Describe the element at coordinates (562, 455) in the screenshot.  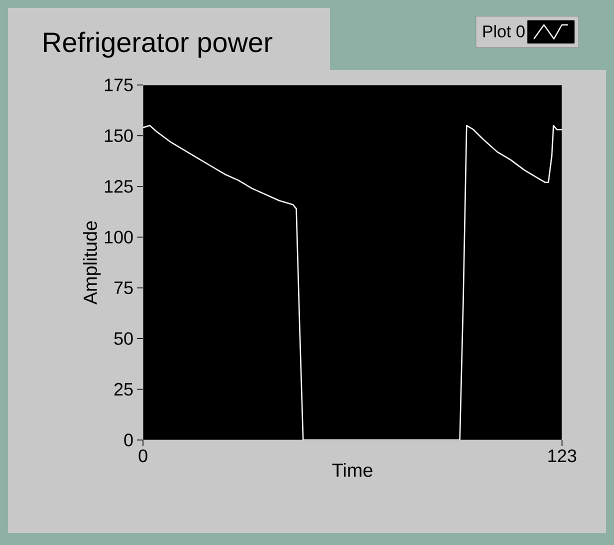
I see `x-tick-label: 123` at that location.